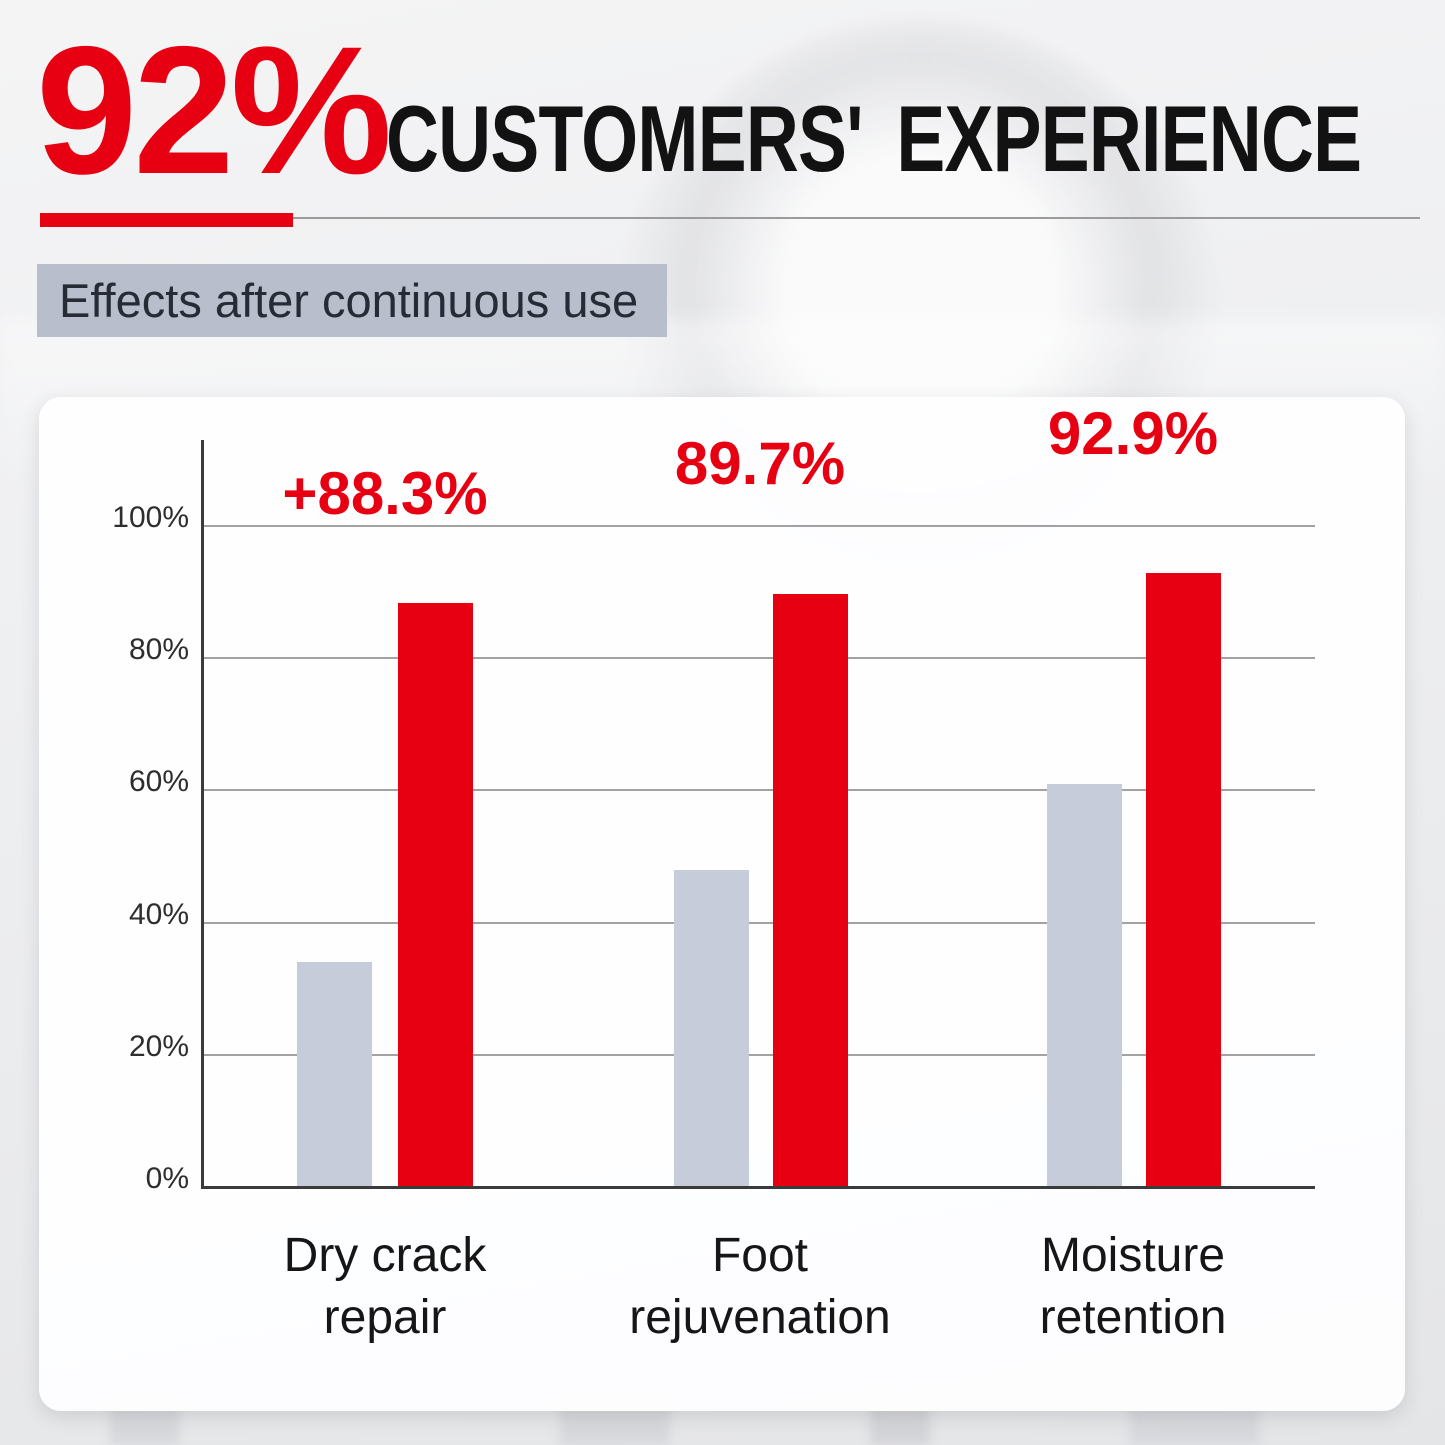  Describe the element at coordinates (158, 782) in the screenshot. I see `y-tick-label: 60%` at that location.